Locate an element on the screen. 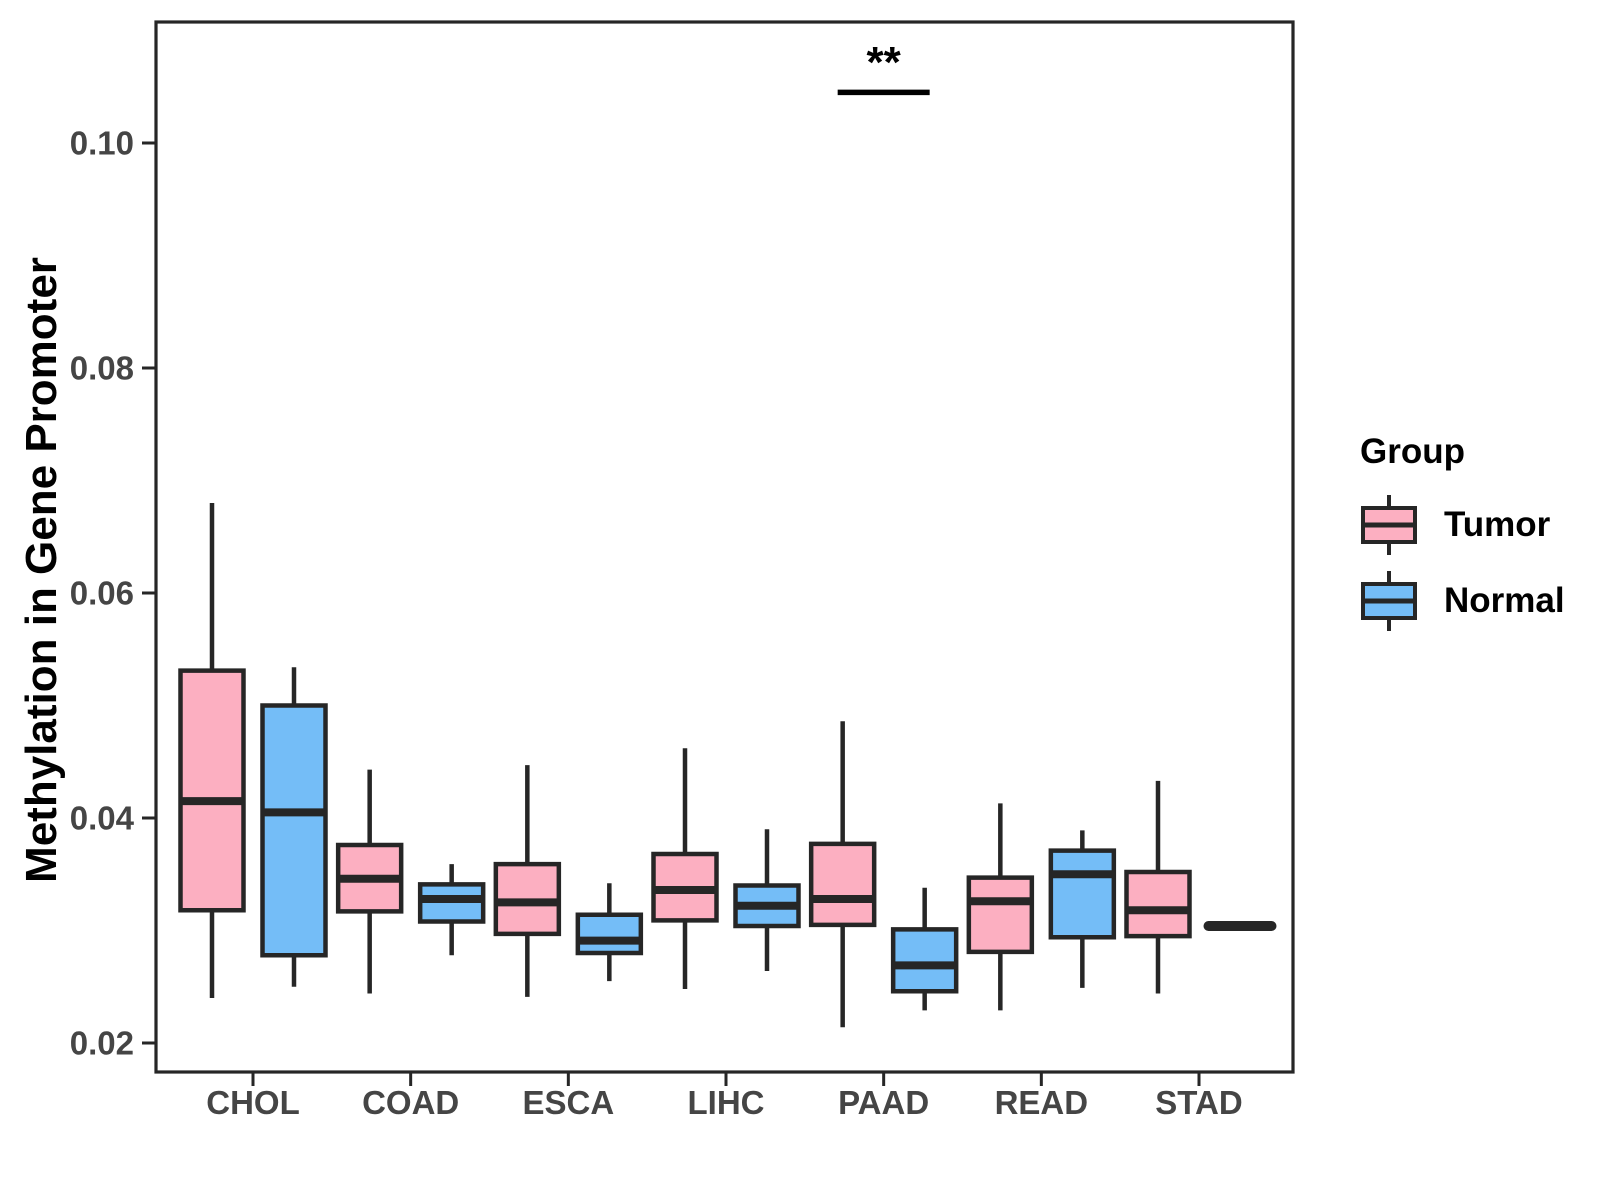 This screenshot has width=1600, height=1200. legend: Group Tumor Normal is located at coordinates (1462, 538).